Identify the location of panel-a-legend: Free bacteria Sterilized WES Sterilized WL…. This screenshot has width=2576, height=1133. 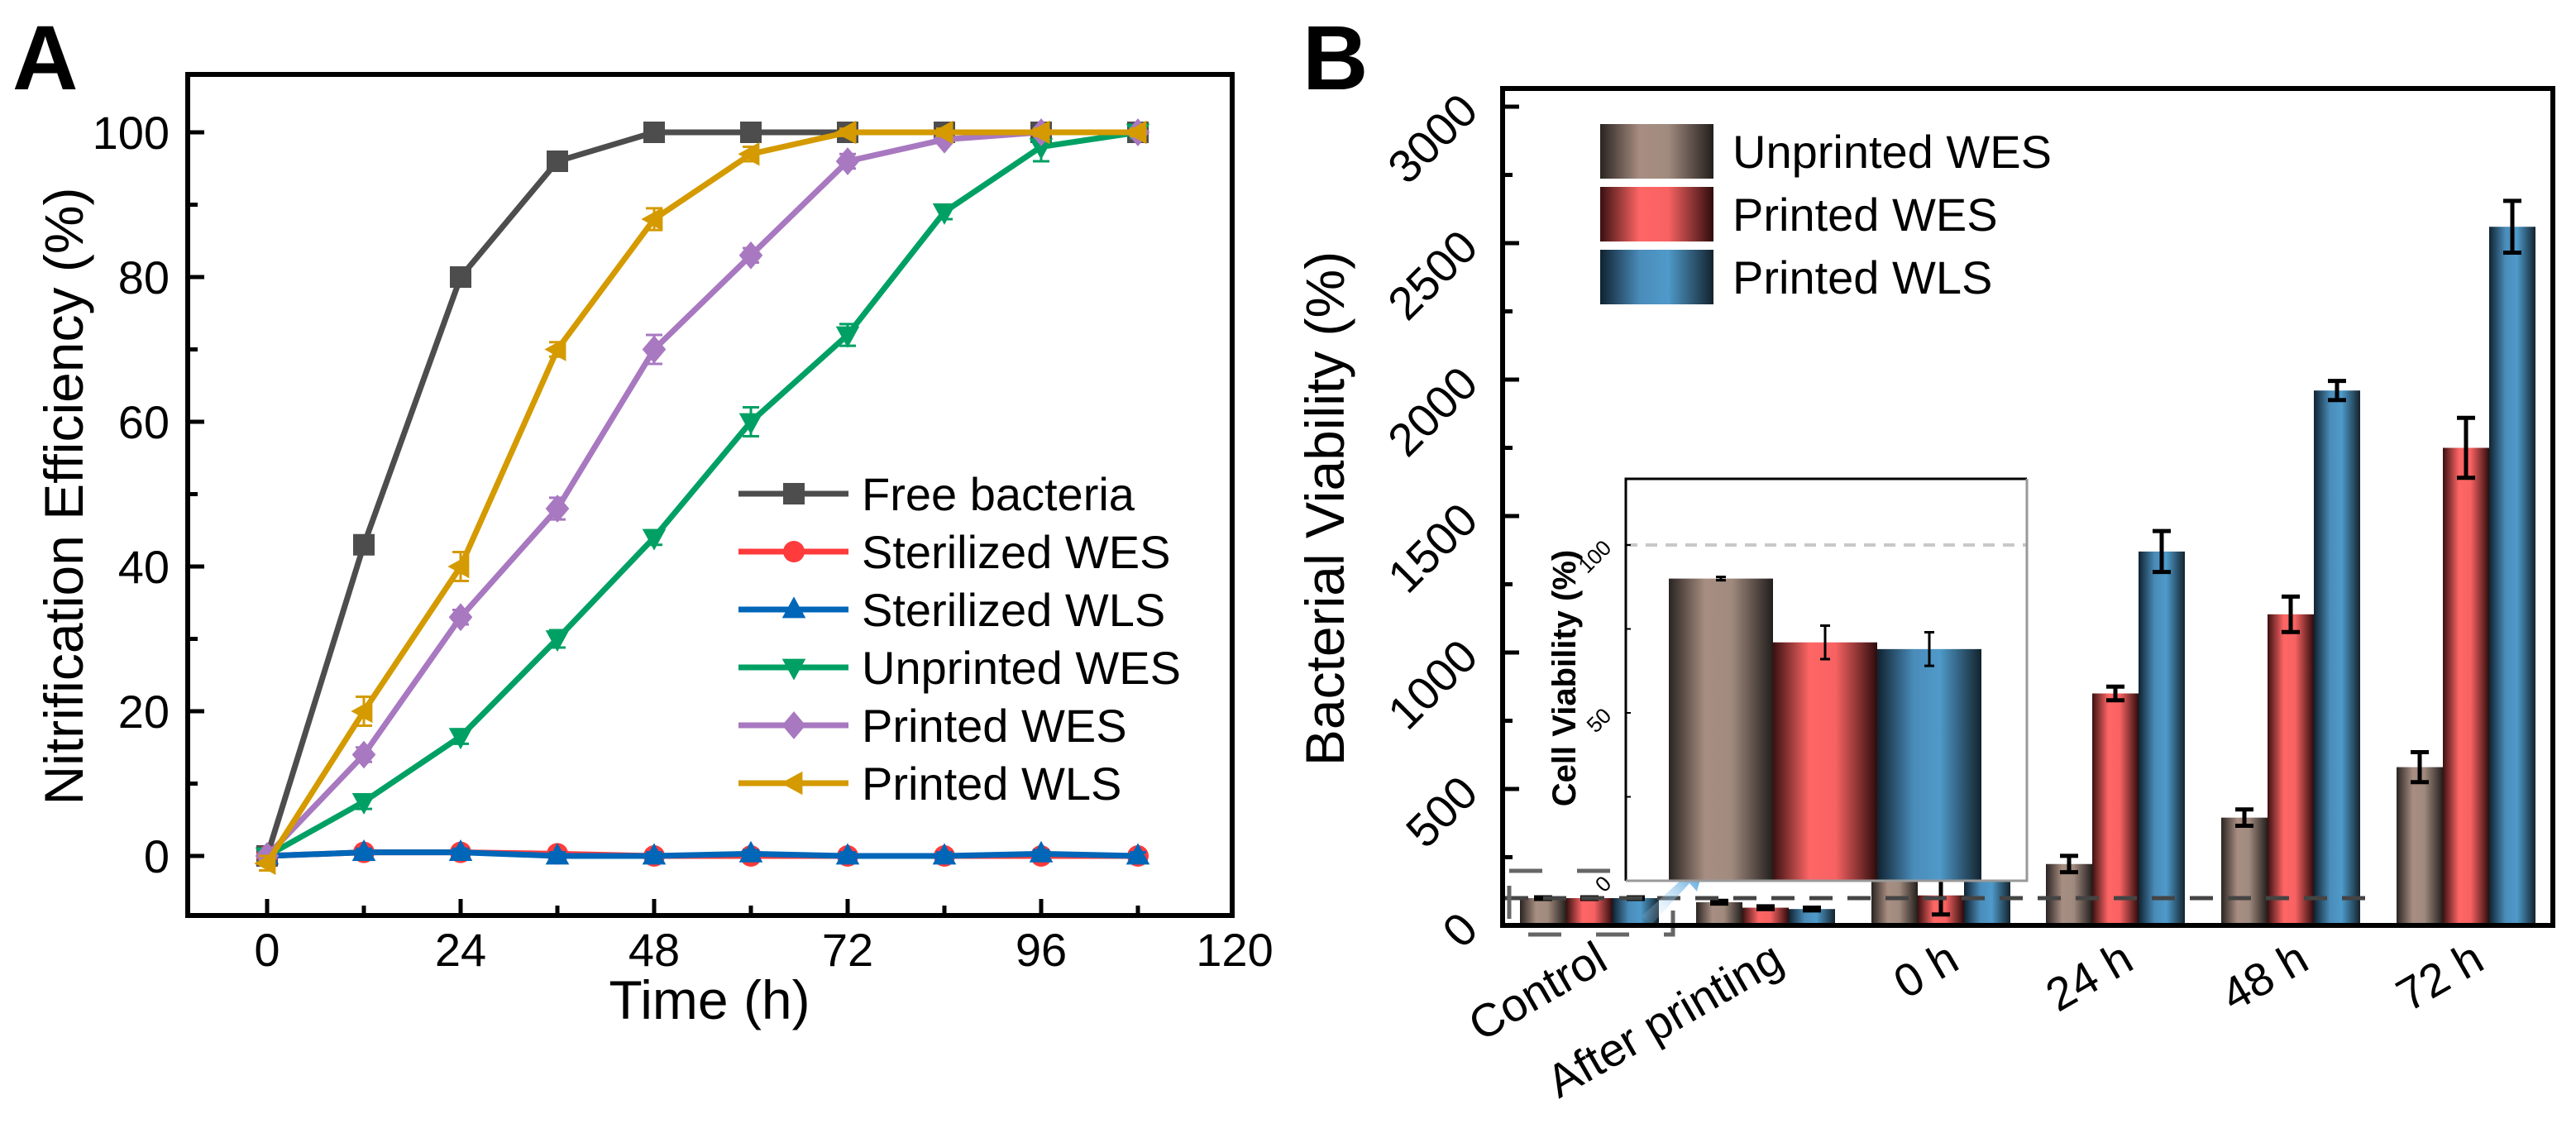
(959, 639).